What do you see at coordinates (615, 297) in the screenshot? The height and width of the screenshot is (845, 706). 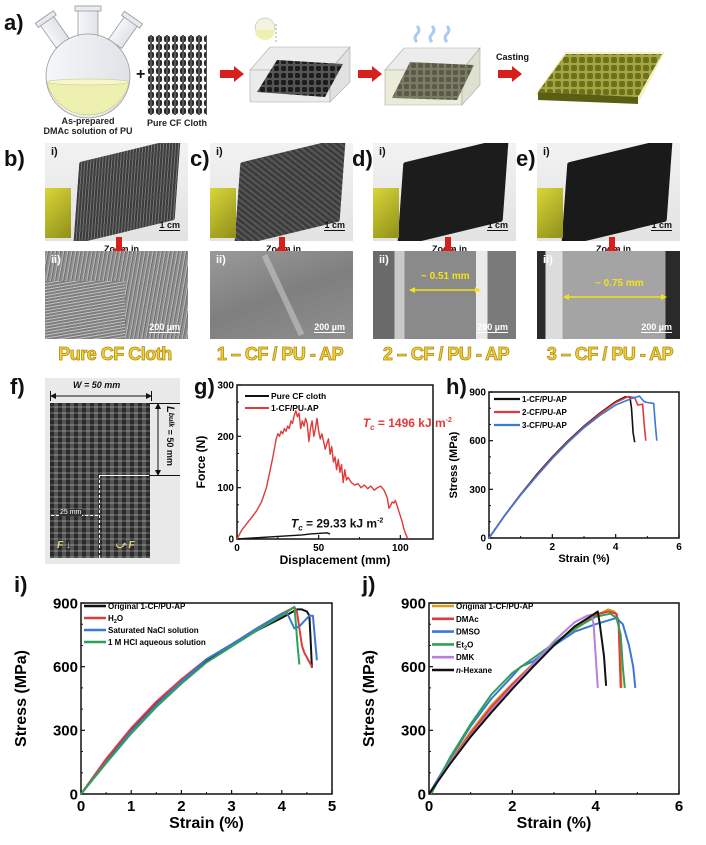 I see `thickness-arrow` at bounding box center [615, 297].